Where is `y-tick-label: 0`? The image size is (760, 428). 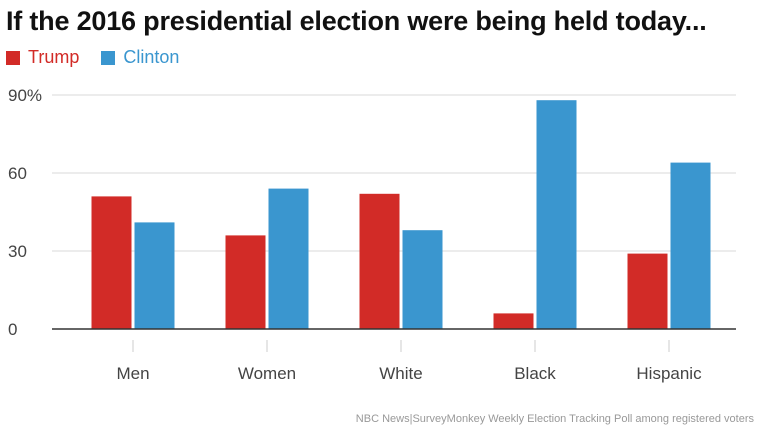 y-tick-label: 0 is located at coordinates (12, 329).